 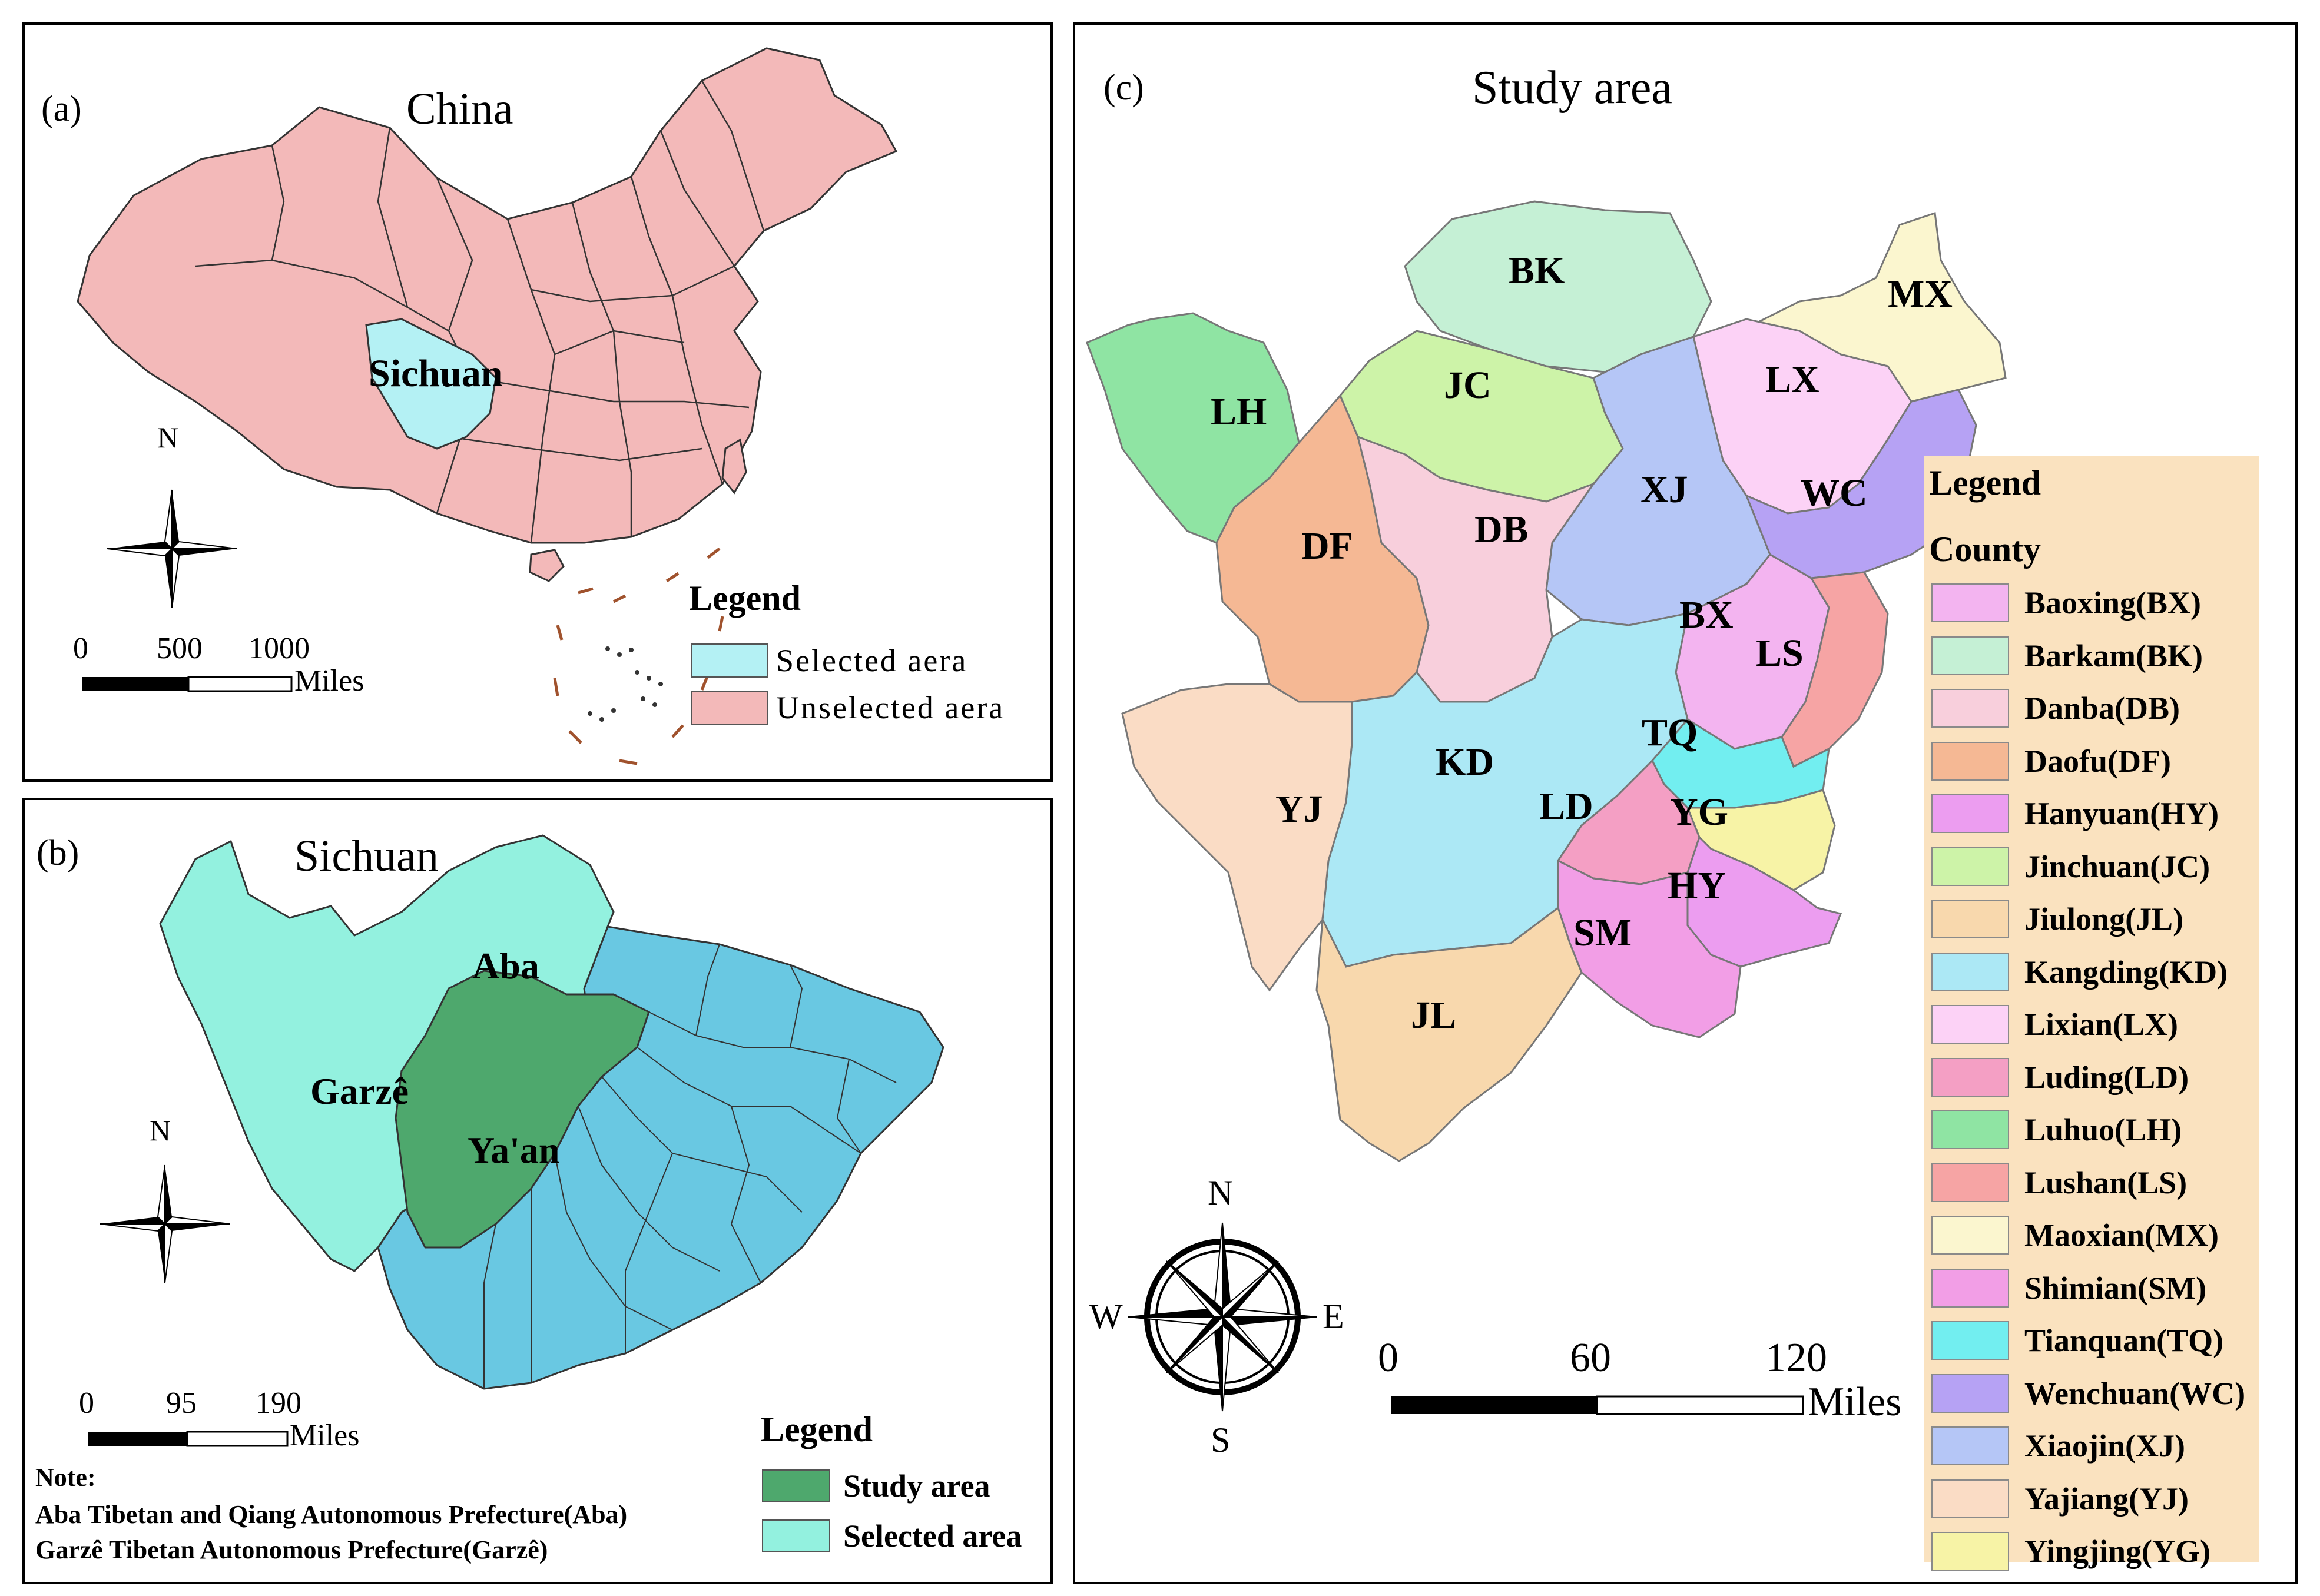 What do you see at coordinates (1985, 549) in the screenshot?
I see `county-legend-subtitle: County` at bounding box center [1985, 549].